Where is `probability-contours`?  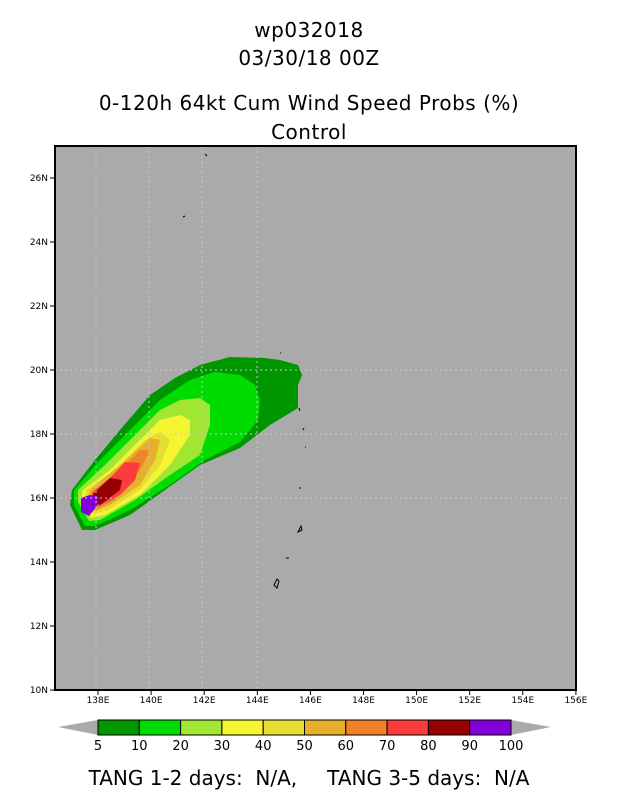 probability-contours is located at coordinates (186, 443).